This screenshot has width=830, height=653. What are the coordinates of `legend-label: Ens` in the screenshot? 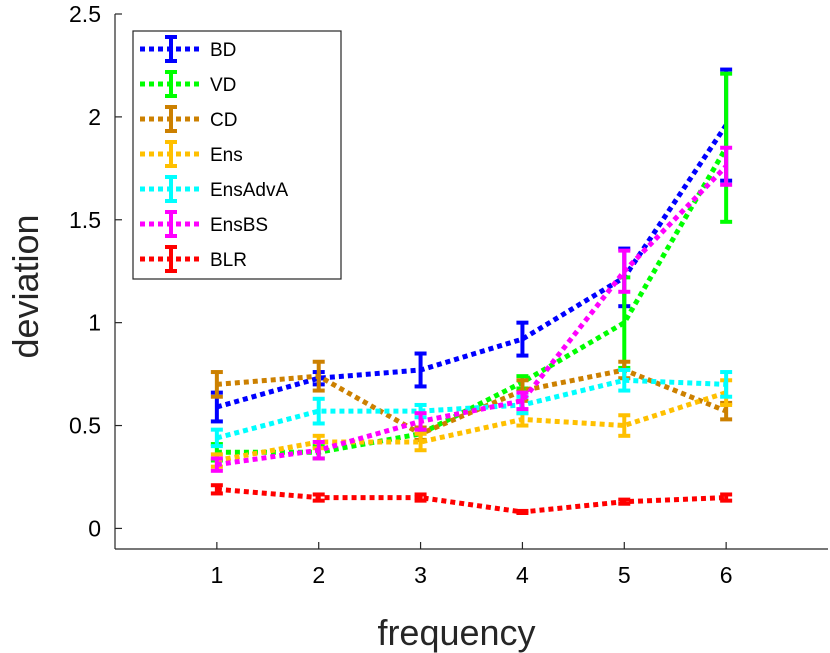 It's located at (226, 155).